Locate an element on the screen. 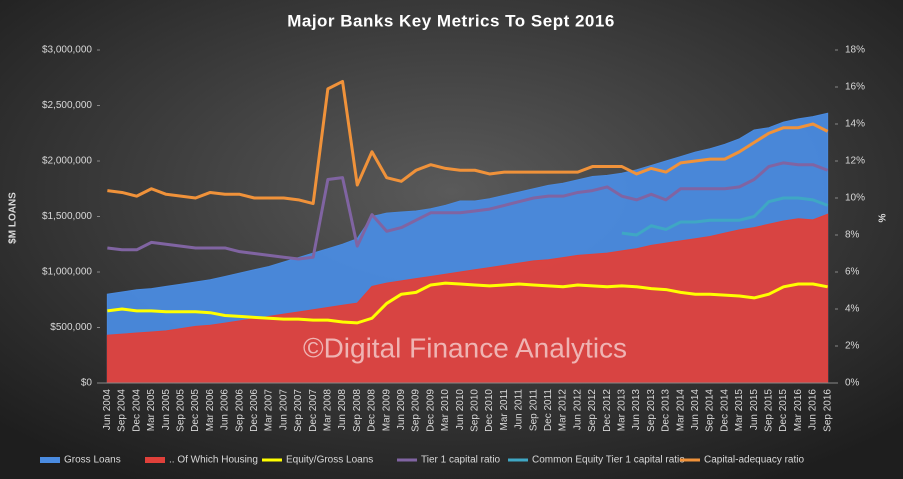  x-tick-label: Jun 2008 is located at coordinates (342, 410).